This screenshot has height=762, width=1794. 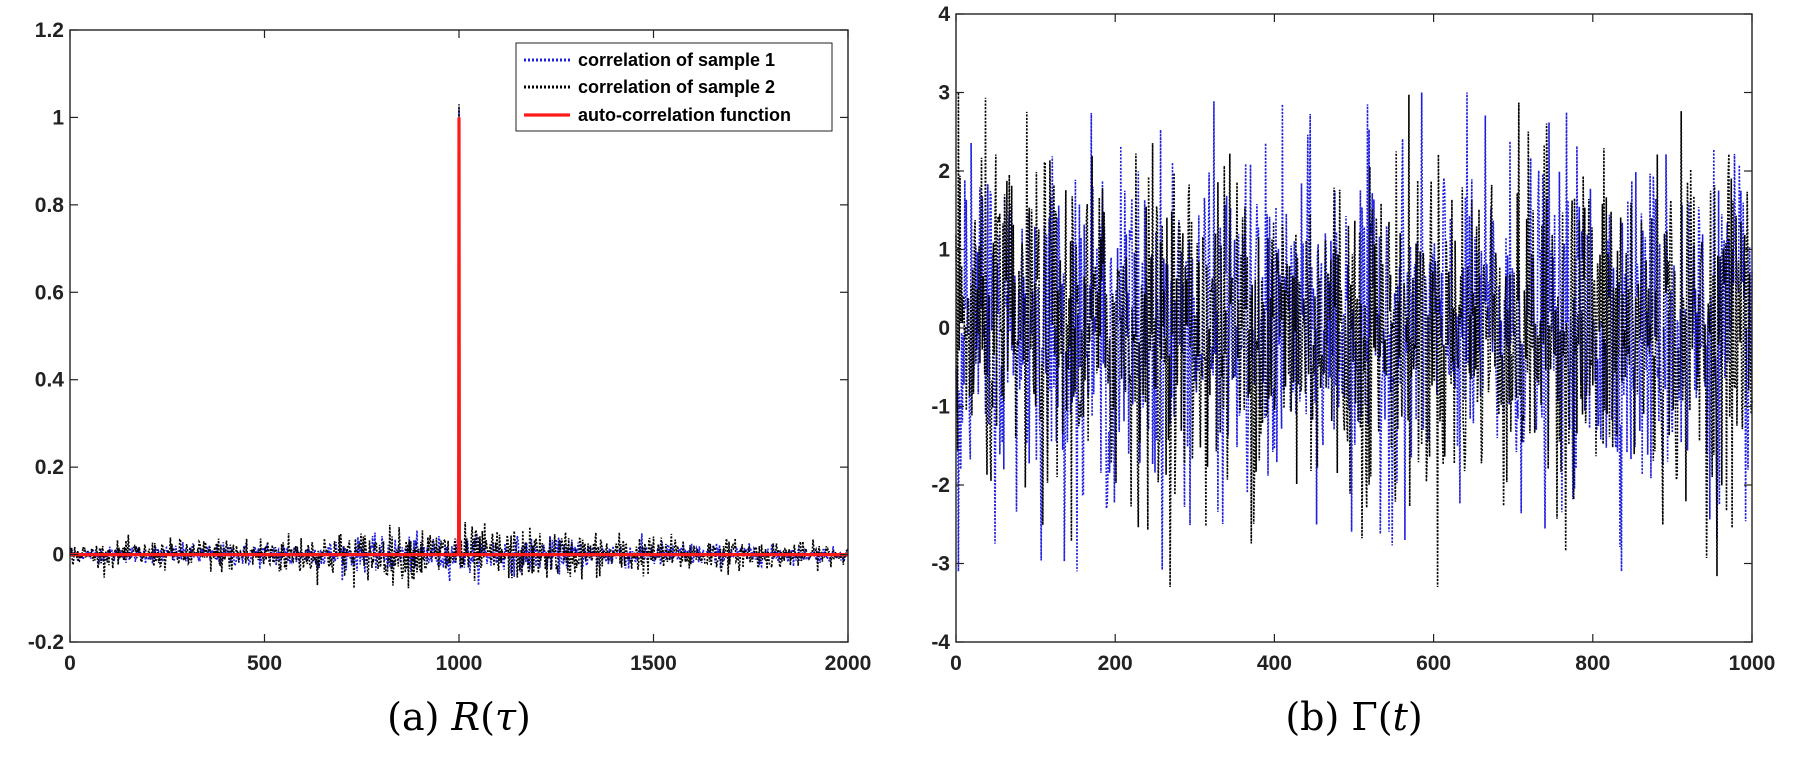 What do you see at coordinates (944, 93) in the screenshot?
I see `y-tick-label: 3` at bounding box center [944, 93].